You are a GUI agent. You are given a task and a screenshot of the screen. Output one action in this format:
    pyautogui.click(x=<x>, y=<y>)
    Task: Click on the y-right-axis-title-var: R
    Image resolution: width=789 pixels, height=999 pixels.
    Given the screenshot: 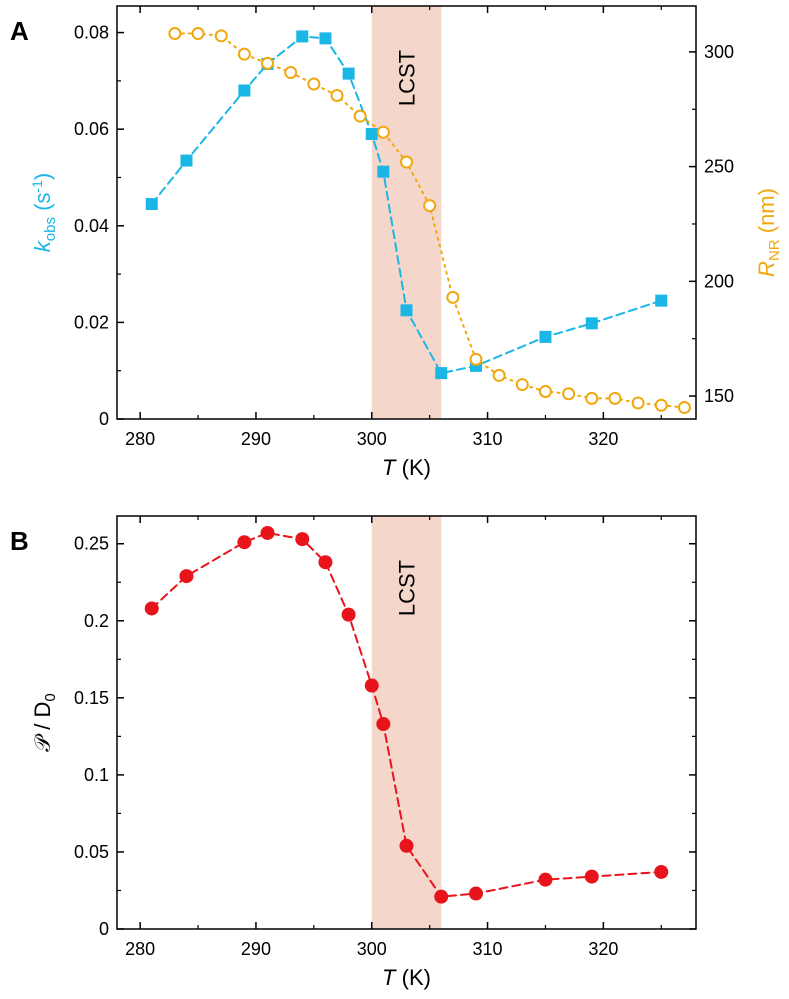 What is the action you would take?
    pyautogui.click(x=766, y=269)
    